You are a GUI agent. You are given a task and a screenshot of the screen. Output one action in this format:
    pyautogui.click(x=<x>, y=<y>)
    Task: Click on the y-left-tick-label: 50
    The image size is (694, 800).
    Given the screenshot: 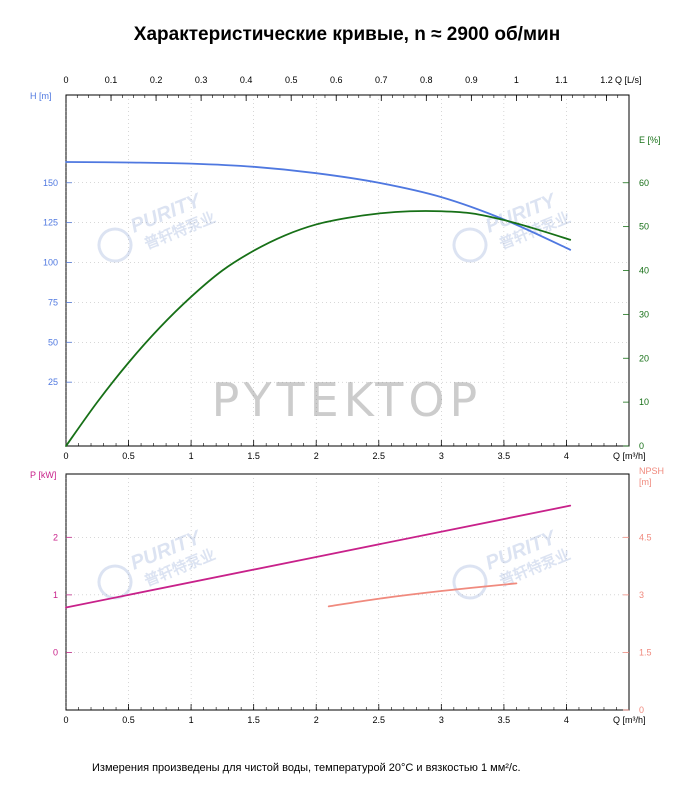 What is the action you would take?
    pyautogui.click(x=53, y=342)
    